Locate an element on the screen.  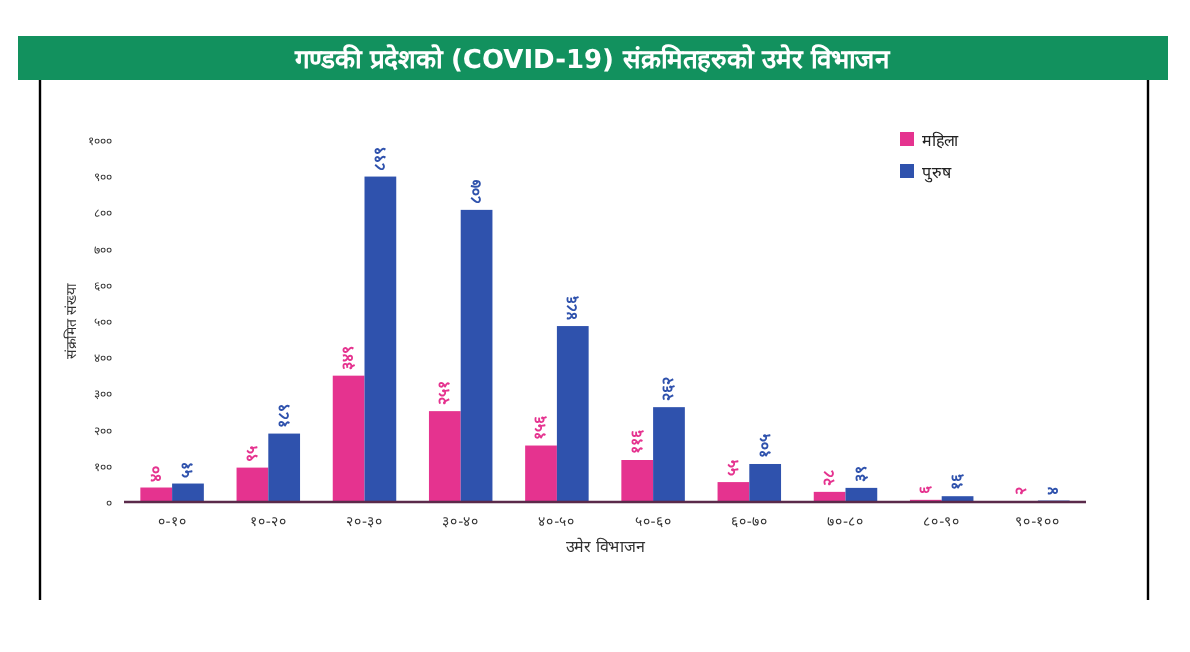
legend-label: महिला is located at coordinates (941, 140).